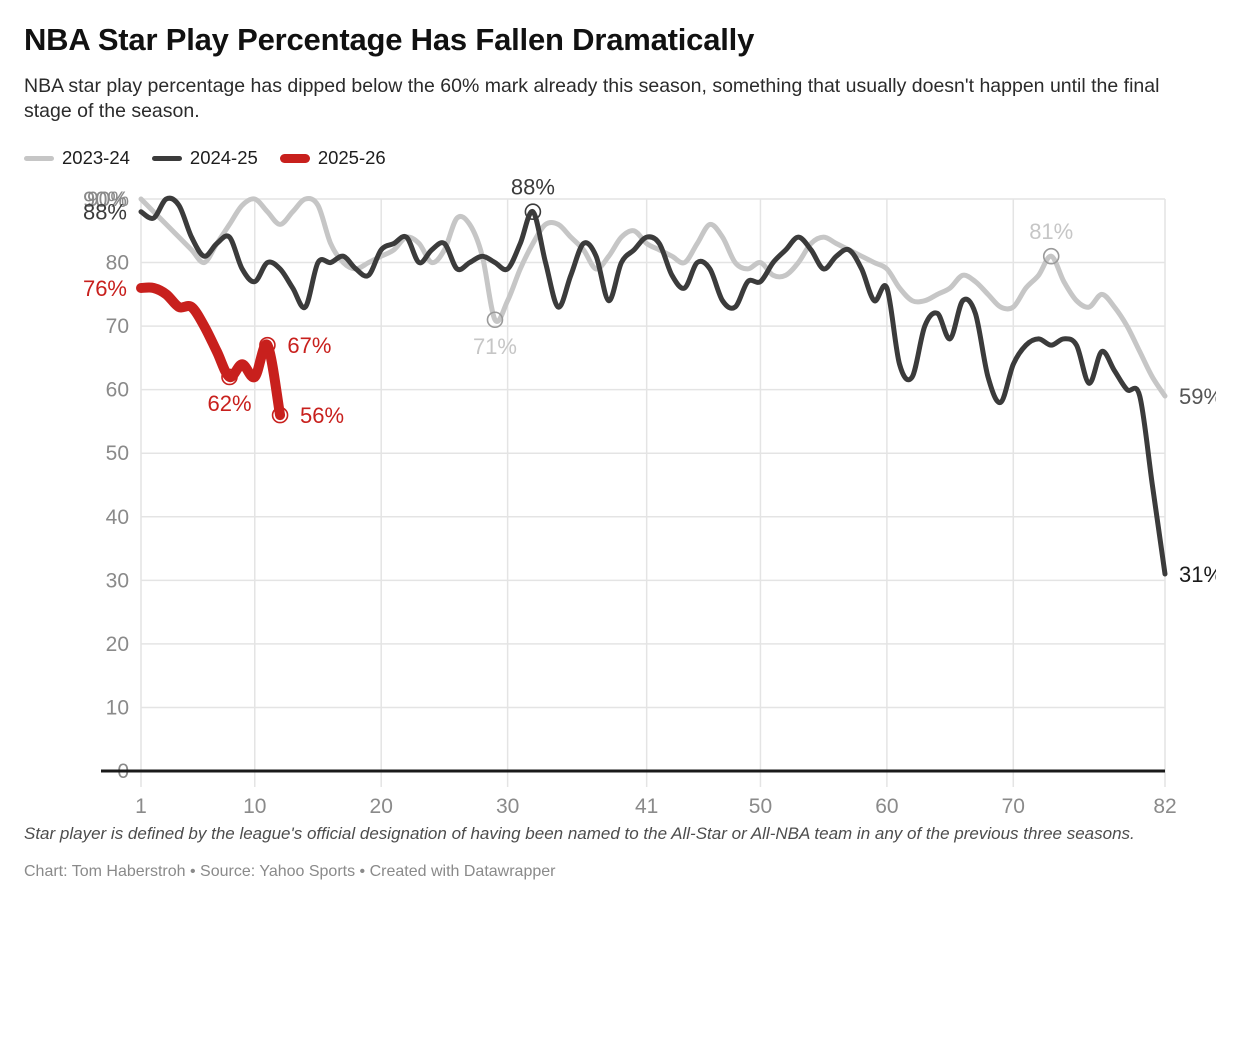 This screenshot has height=1048, width=1240. Describe the element at coordinates (760, 806) in the screenshot. I see `x-axis-tick-label: 50` at that location.